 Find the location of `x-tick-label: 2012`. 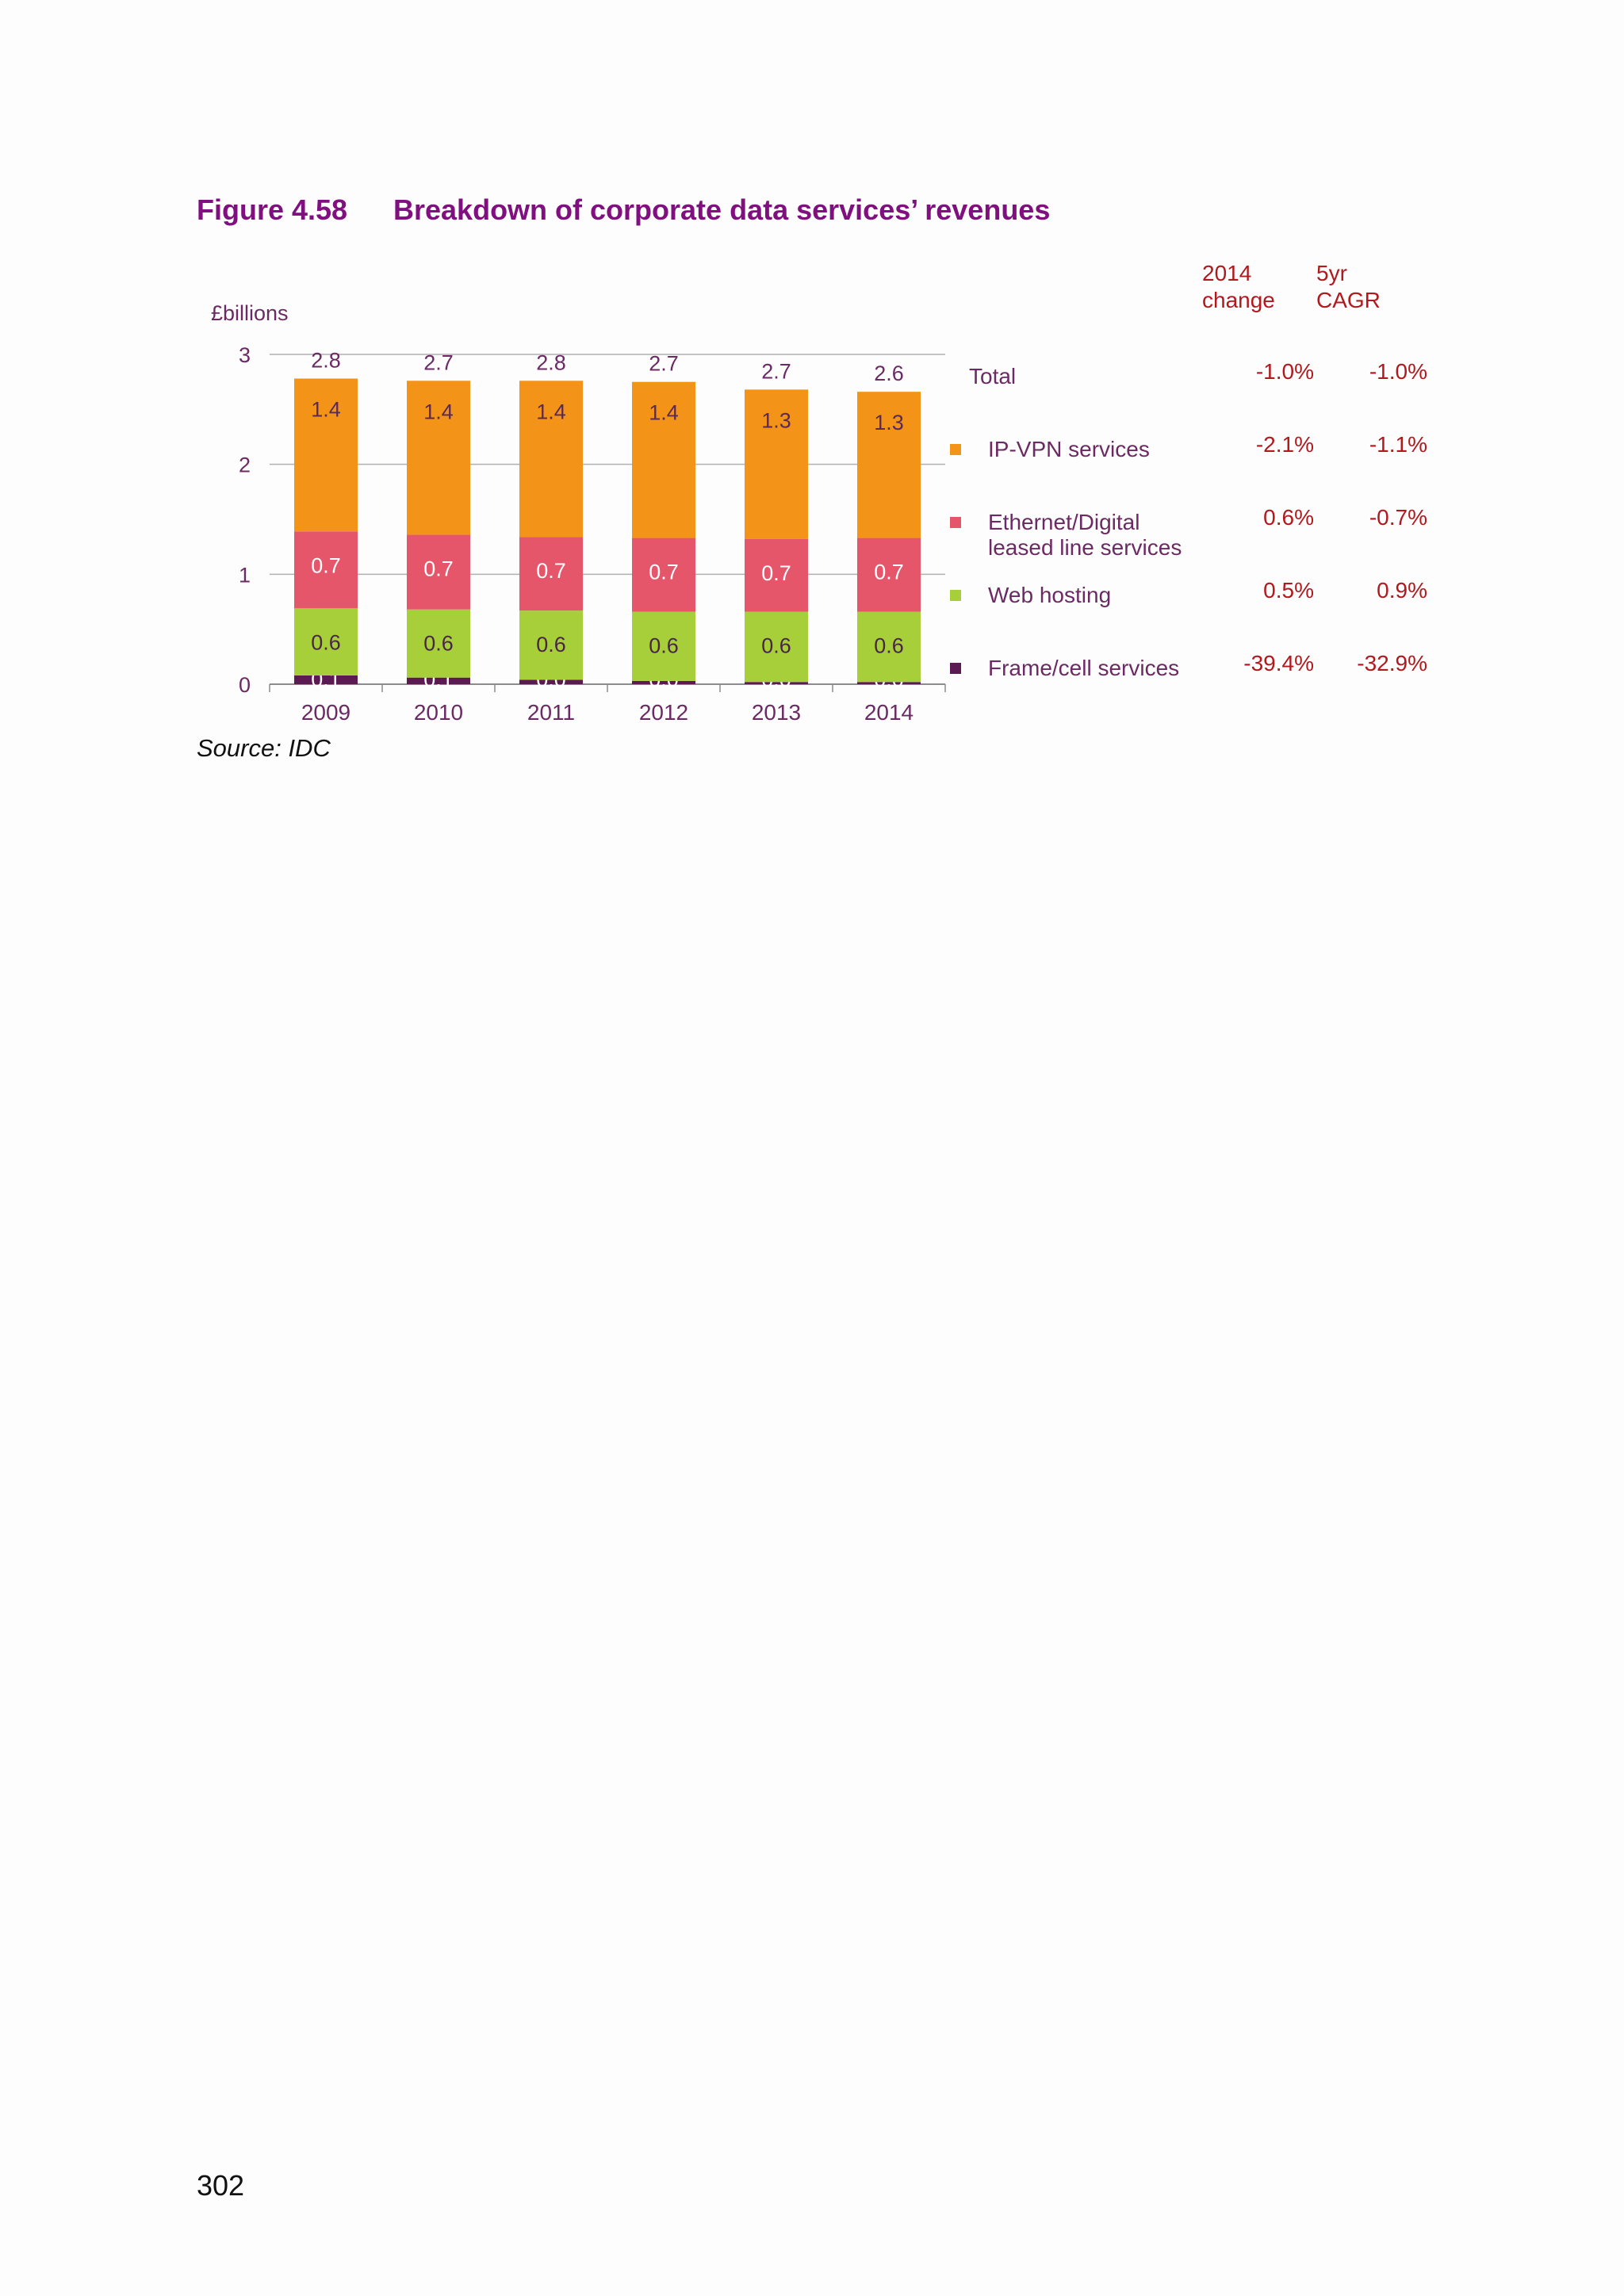

x-tick-label: 2012 is located at coordinates (663, 713).